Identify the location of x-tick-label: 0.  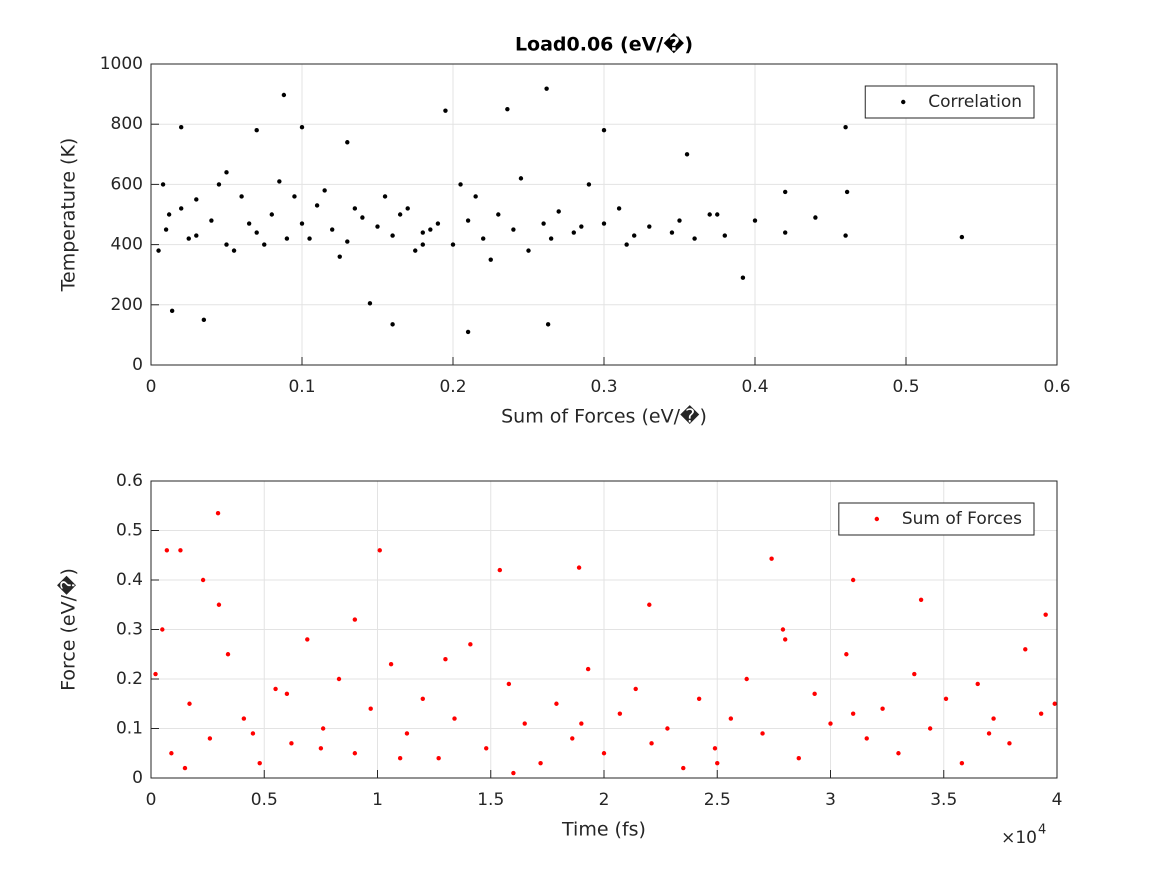
(151, 800).